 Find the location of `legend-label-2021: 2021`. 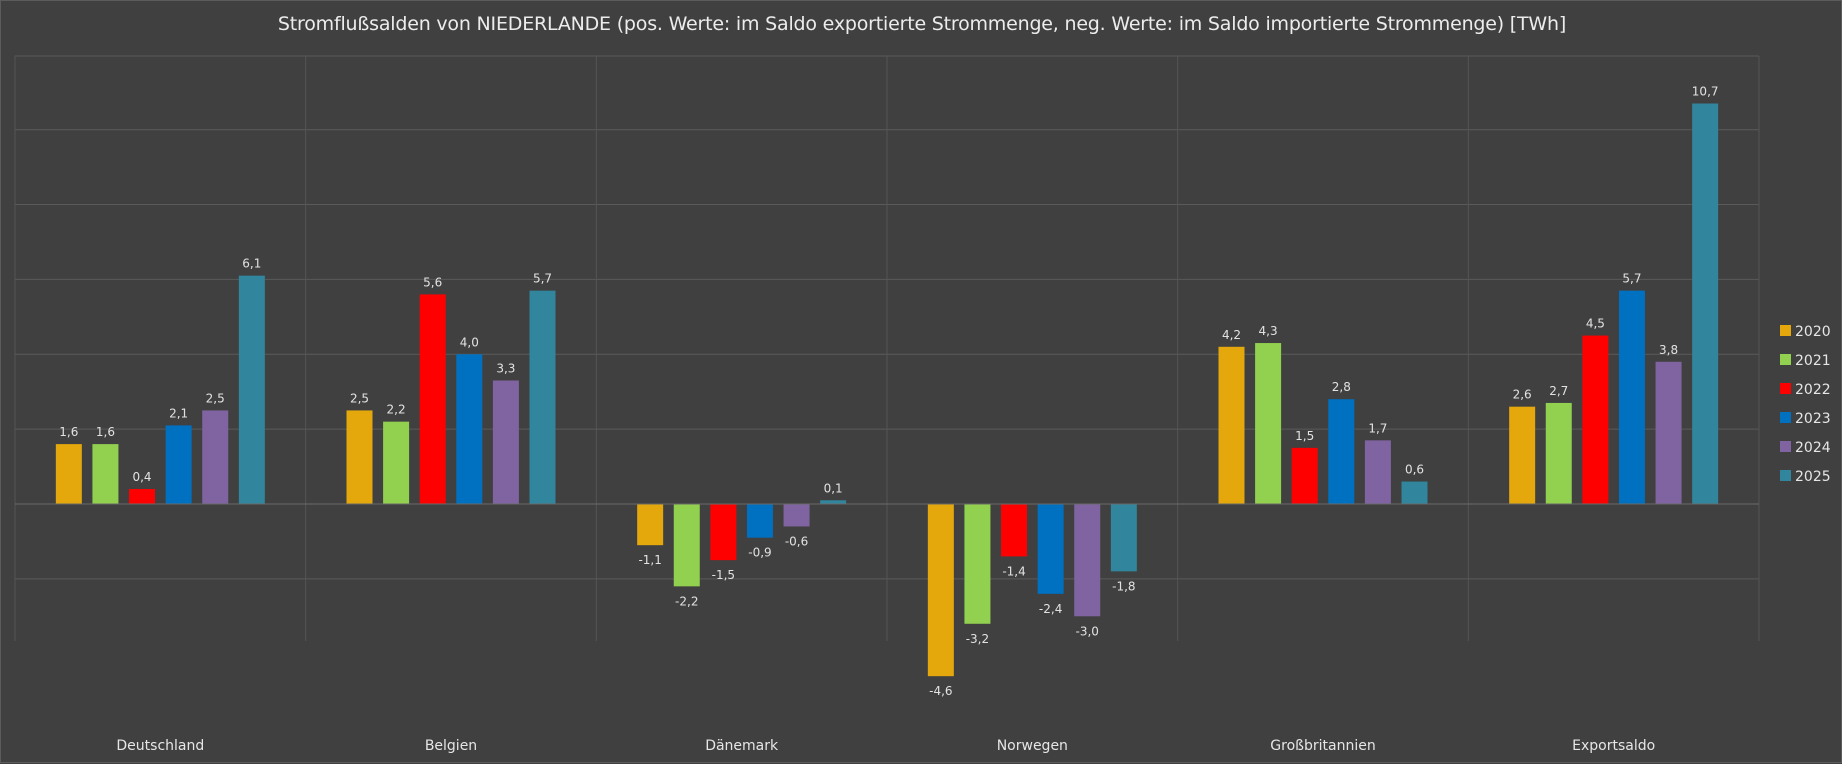

legend-label-2021: 2021 is located at coordinates (1813, 361).